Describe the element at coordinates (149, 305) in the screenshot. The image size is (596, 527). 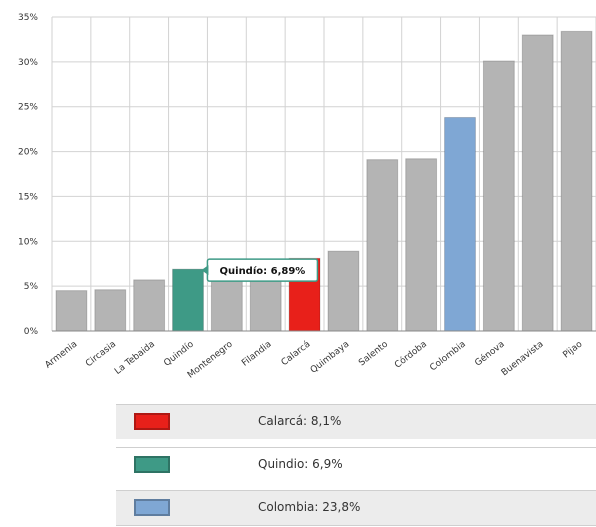
I see `bar-la-tebaida` at that location.